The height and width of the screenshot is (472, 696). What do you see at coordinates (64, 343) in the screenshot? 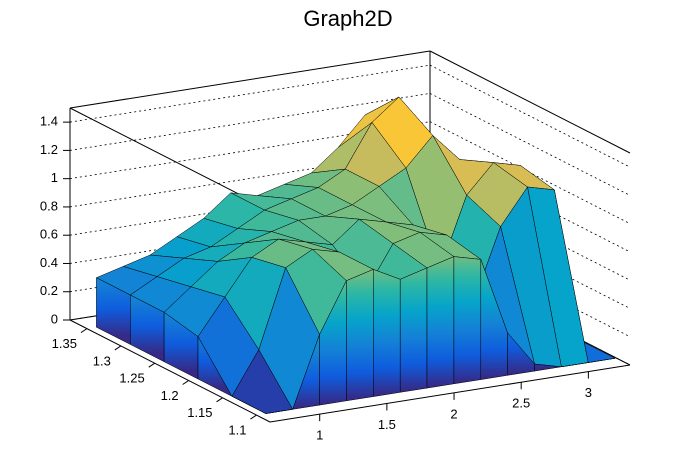
I see `y-tick-label: 1.35` at bounding box center [64, 343].